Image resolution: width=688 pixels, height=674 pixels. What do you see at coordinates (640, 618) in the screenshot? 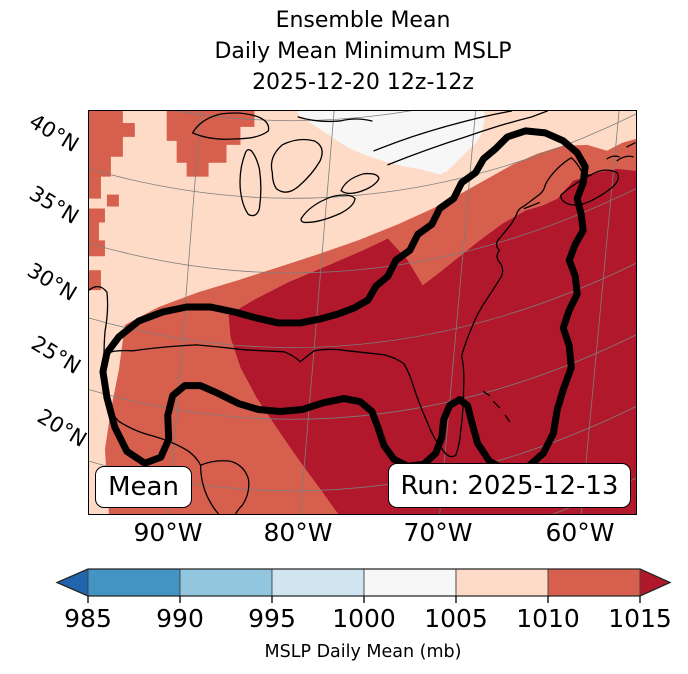
I see `cbar-label-1015: 1015` at bounding box center [640, 618].